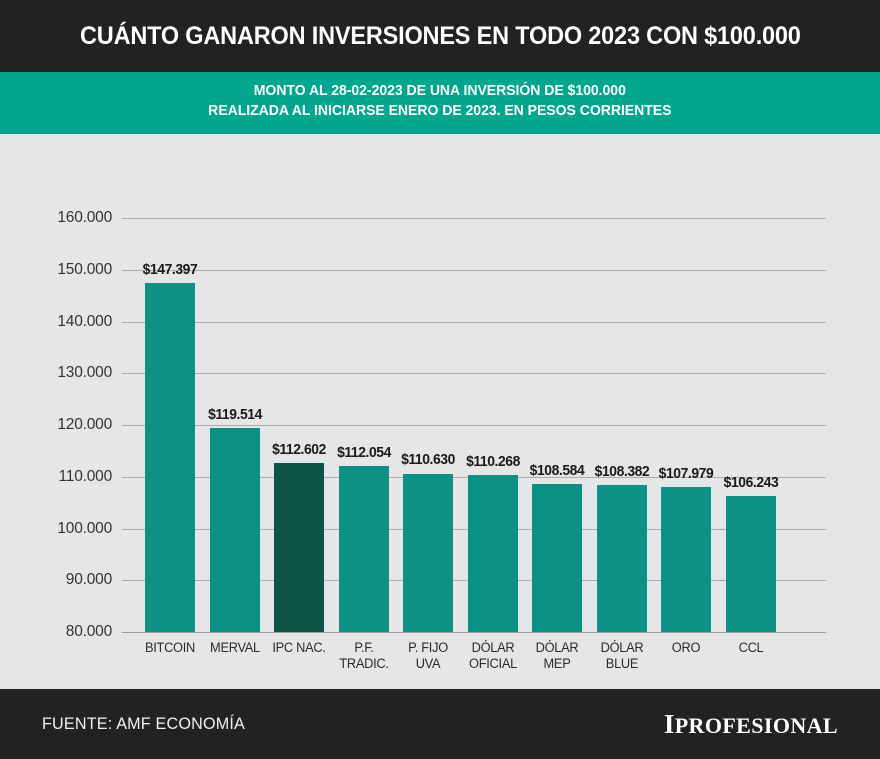 Image resolution: width=880 pixels, height=759 pixels. I want to click on bar-value-label: $112.602, so click(299, 450).